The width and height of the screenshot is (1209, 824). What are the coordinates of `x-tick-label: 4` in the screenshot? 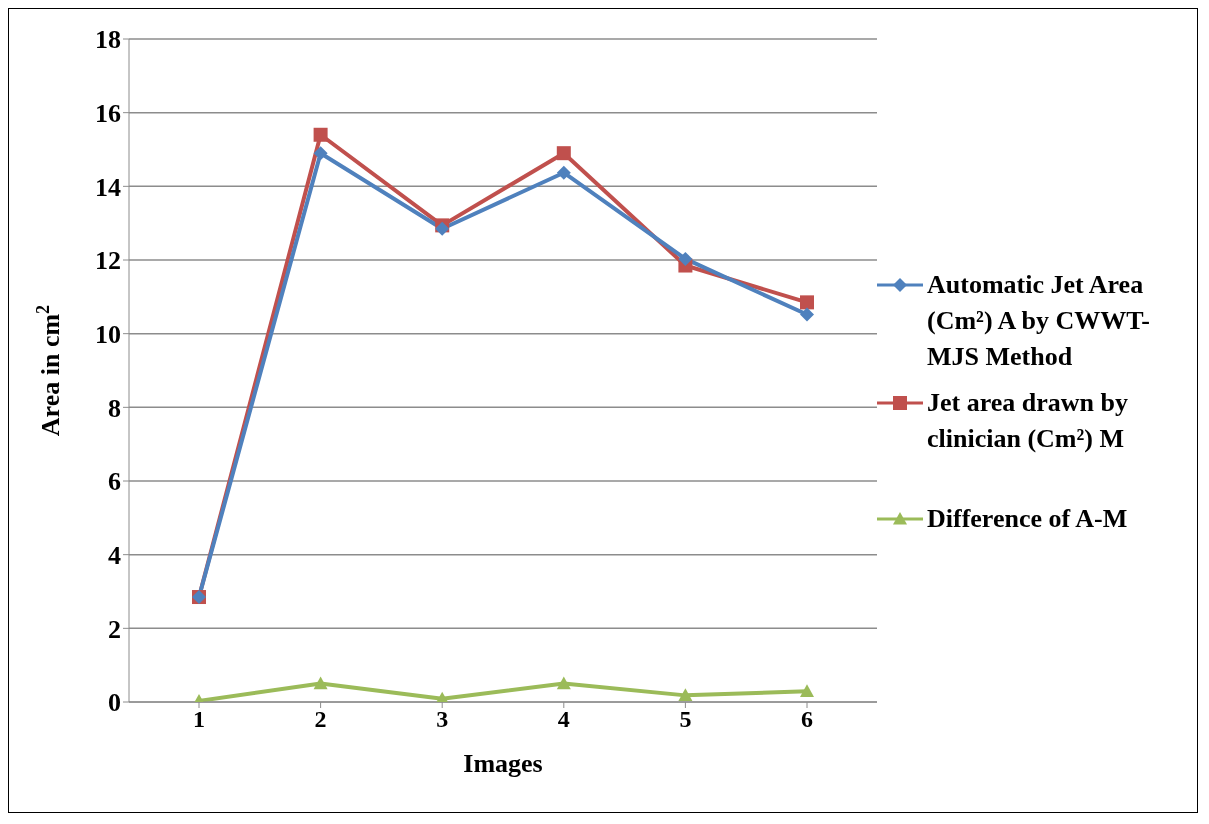 It's located at (563, 719).